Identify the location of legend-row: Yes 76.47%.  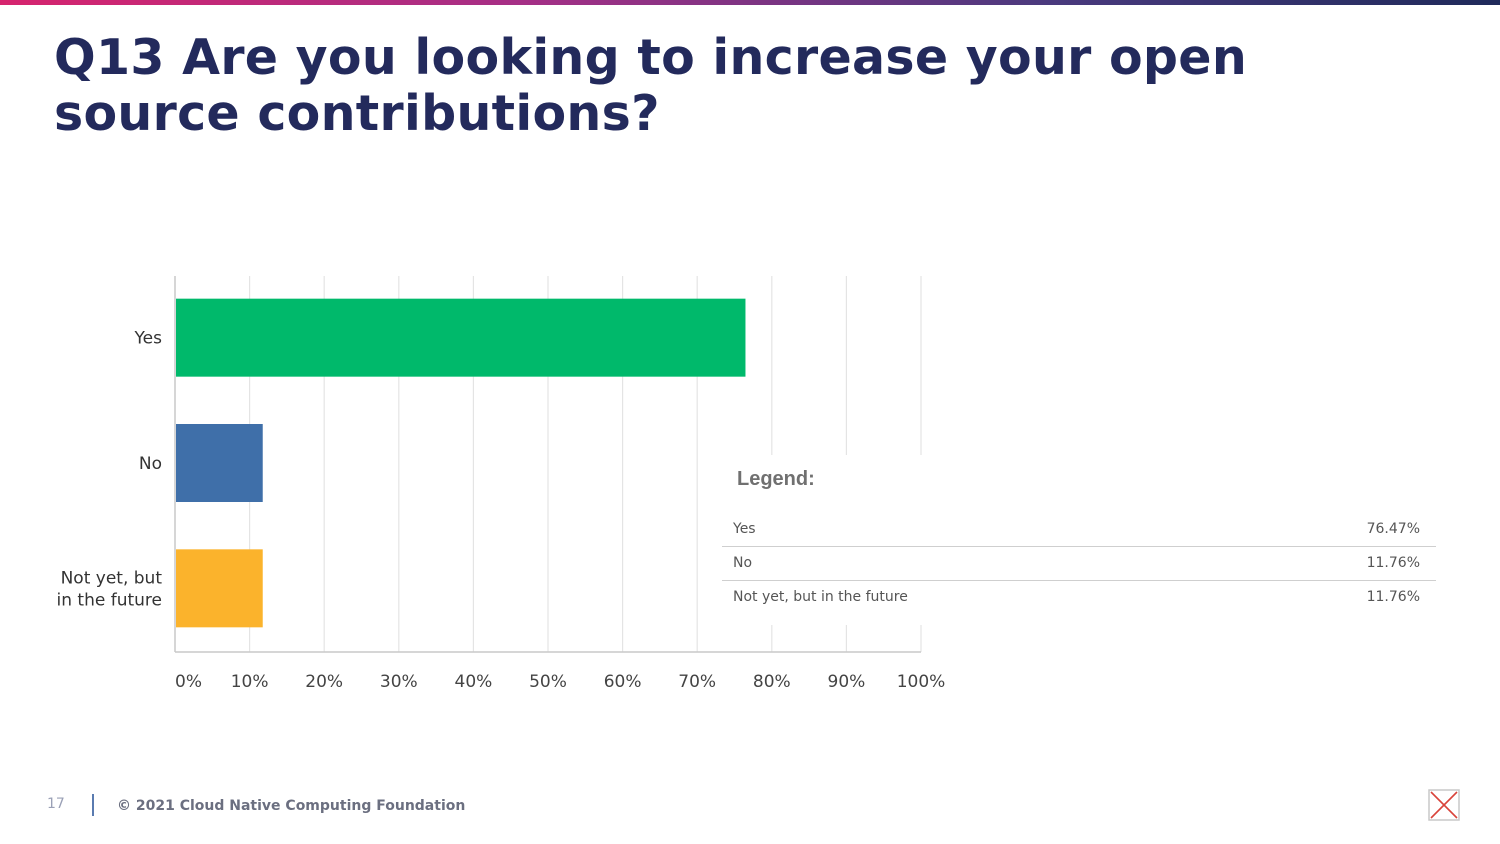
(1079, 530).